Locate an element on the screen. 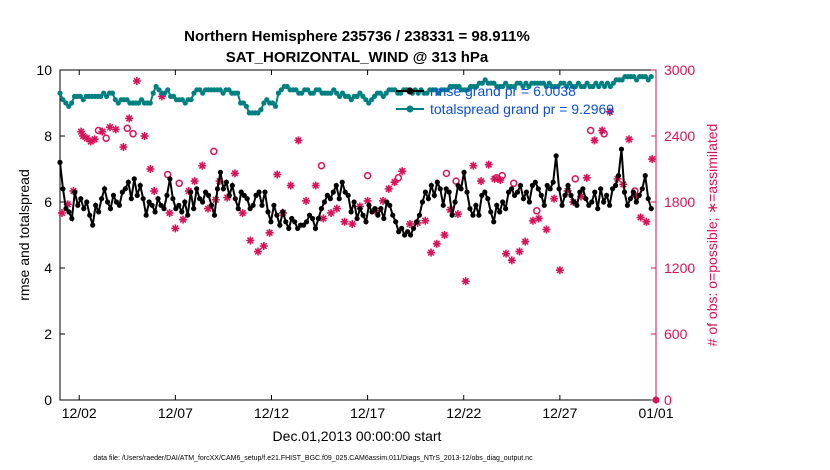  y-tick-label: 0 is located at coordinates (48, 400).